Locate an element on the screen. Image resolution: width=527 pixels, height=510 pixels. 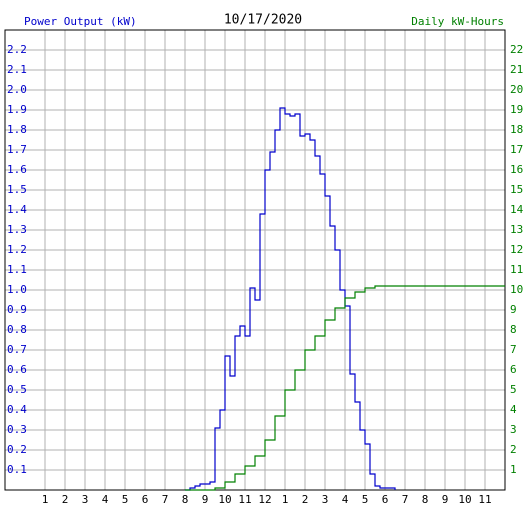
y-tick-label: 1.1 is located at coordinates (17, 269).